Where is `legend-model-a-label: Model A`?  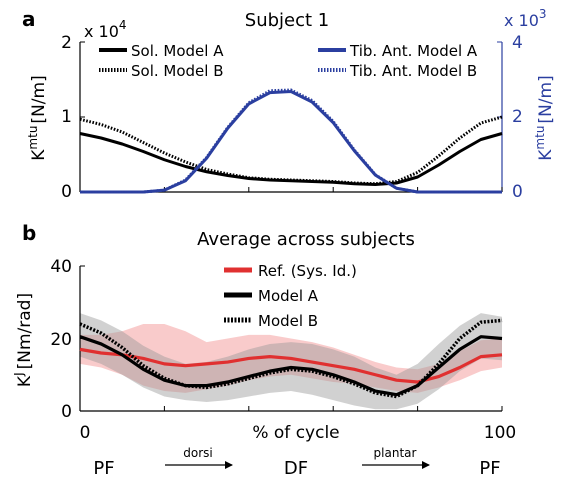
legend-model-a-label: Model A is located at coordinates (288, 296).